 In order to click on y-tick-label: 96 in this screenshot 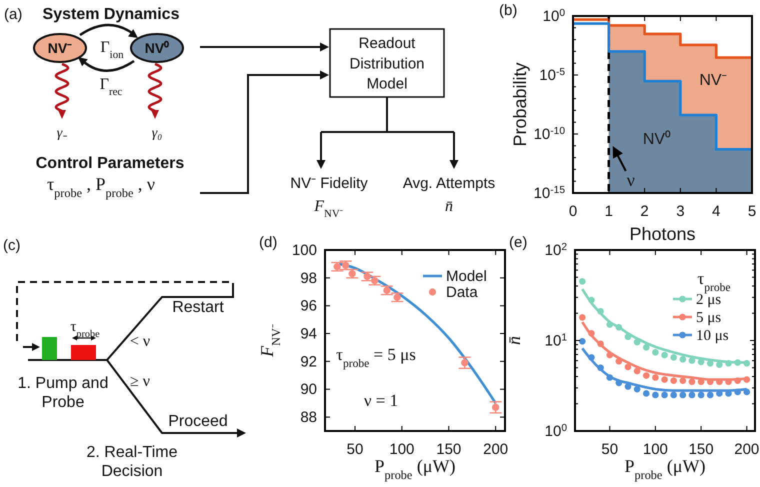, I will do `click(308, 306)`.